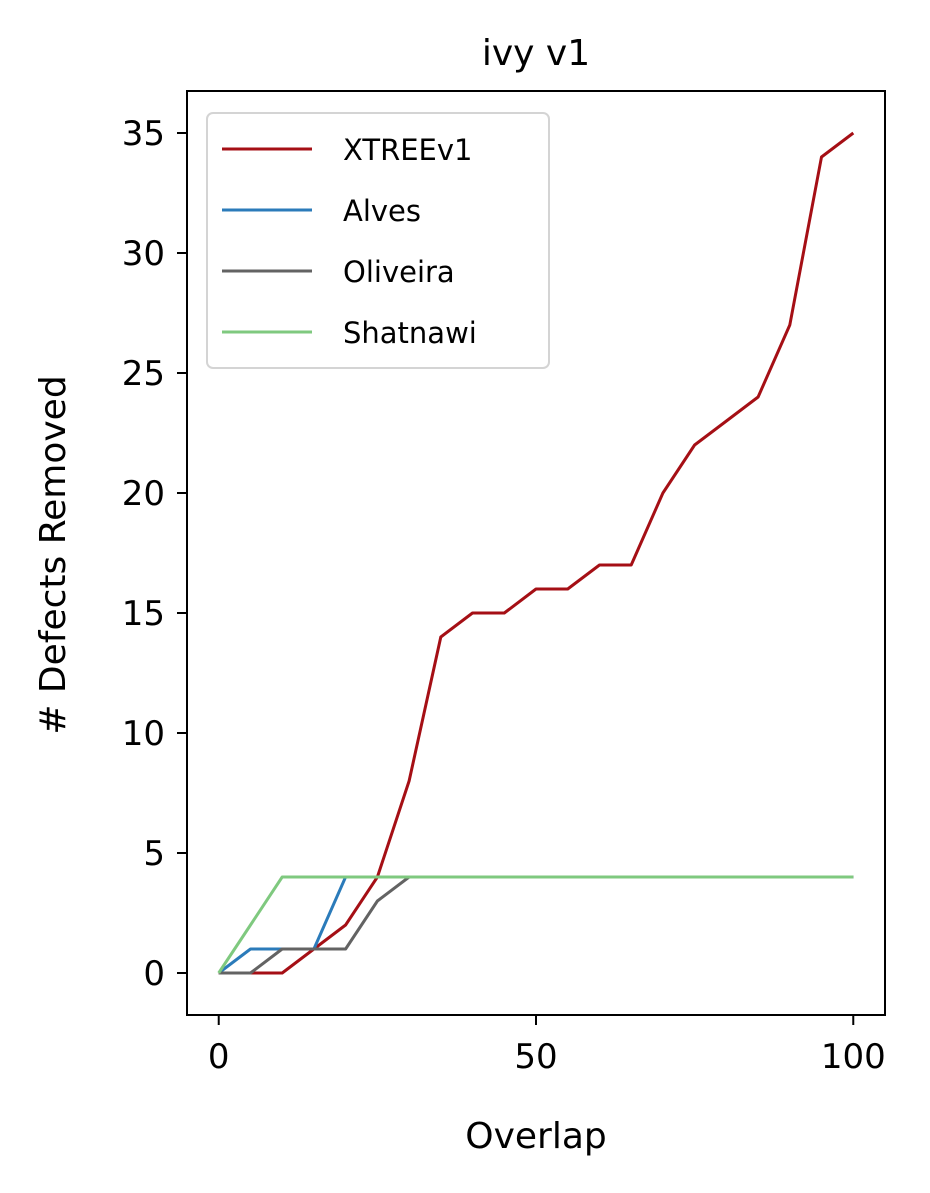 This screenshot has width=930, height=1193. I want to click on y-axis-label: # Defects Removed, so click(53, 554).